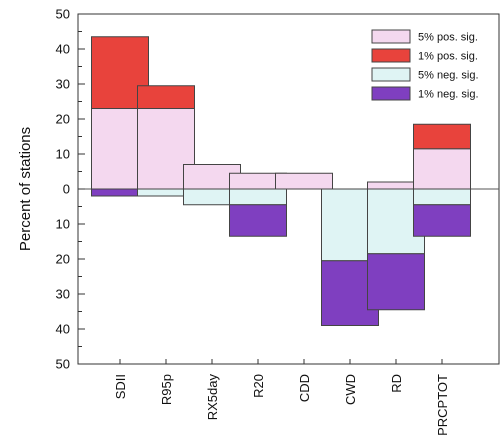 The image size is (501, 439). I want to click on legend-label: 1% neg. sig., so click(448, 95).